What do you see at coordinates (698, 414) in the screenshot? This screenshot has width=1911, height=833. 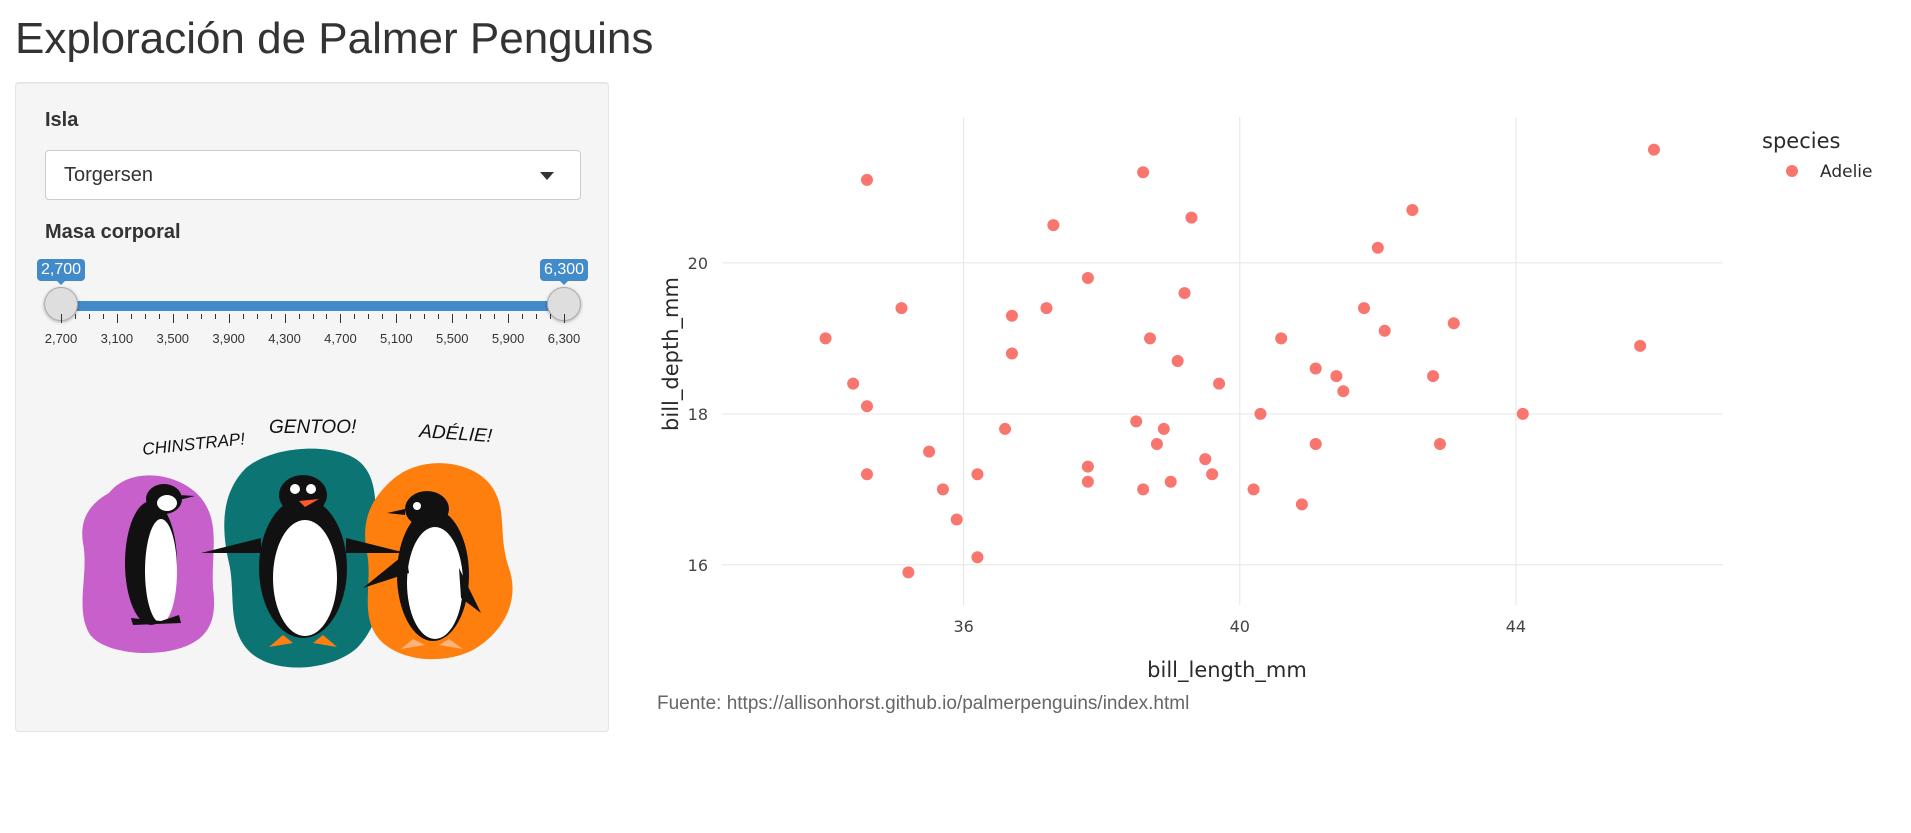 I see `y-tick-label: 18` at bounding box center [698, 414].